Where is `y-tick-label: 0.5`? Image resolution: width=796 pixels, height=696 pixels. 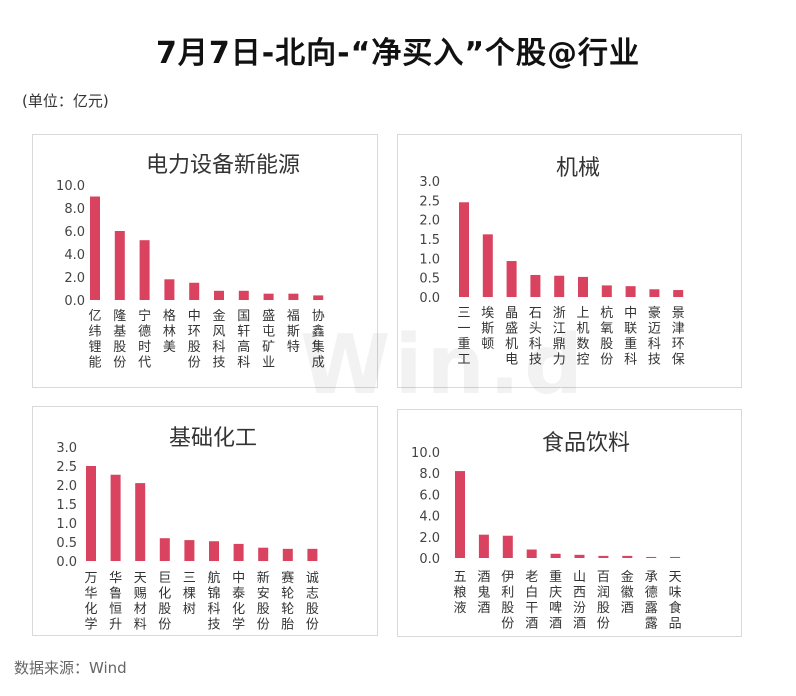 y-tick-label: 0.5 is located at coordinates (429, 279).